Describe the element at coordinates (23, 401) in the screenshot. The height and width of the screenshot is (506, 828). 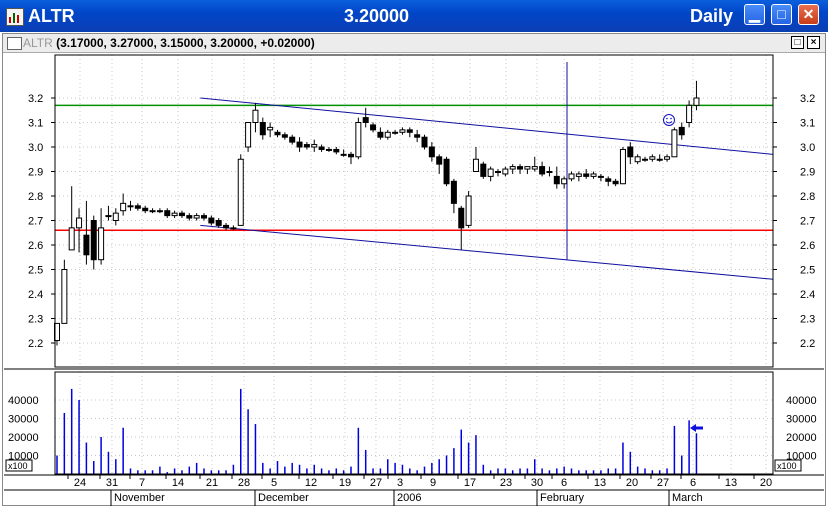
I see `volume-tick-label-left: 40000` at that location.